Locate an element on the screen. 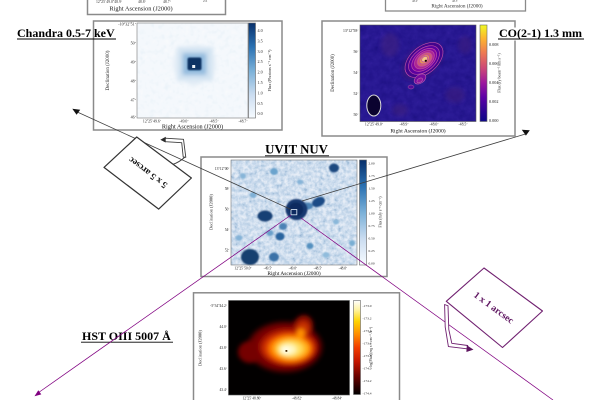 The height and width of the screenshot is (400, 600). svg-text: 0.50 is located at coordinates (372, 239).